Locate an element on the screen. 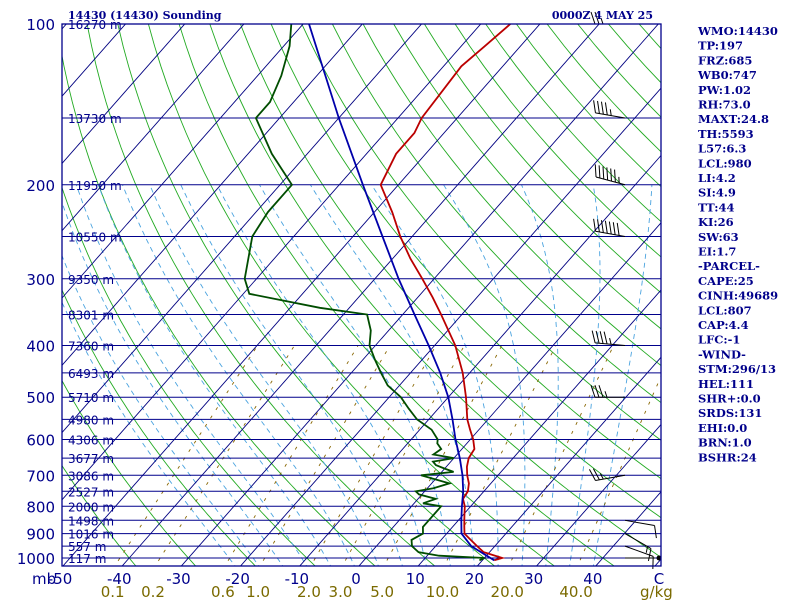 This screenshot has height=600, width=800. temperature-axis-label: mb is located at coordinates (44, 579).